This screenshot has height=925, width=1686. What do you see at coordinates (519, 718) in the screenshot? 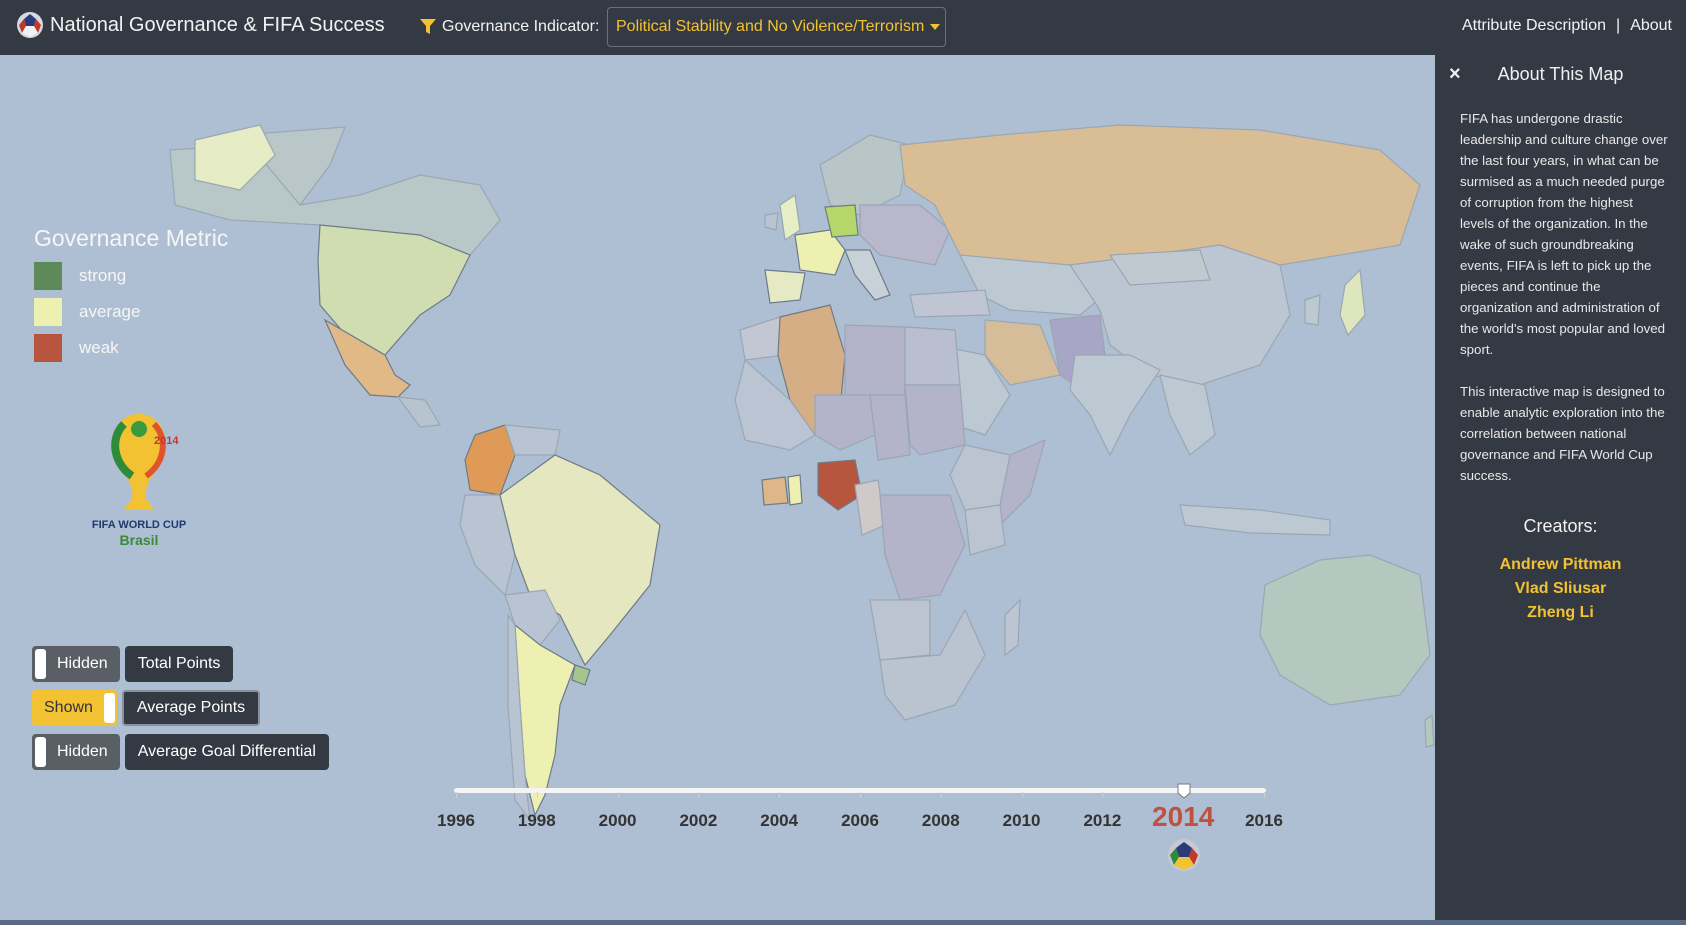
I see `country-chile` at bounding box center [519, 718].